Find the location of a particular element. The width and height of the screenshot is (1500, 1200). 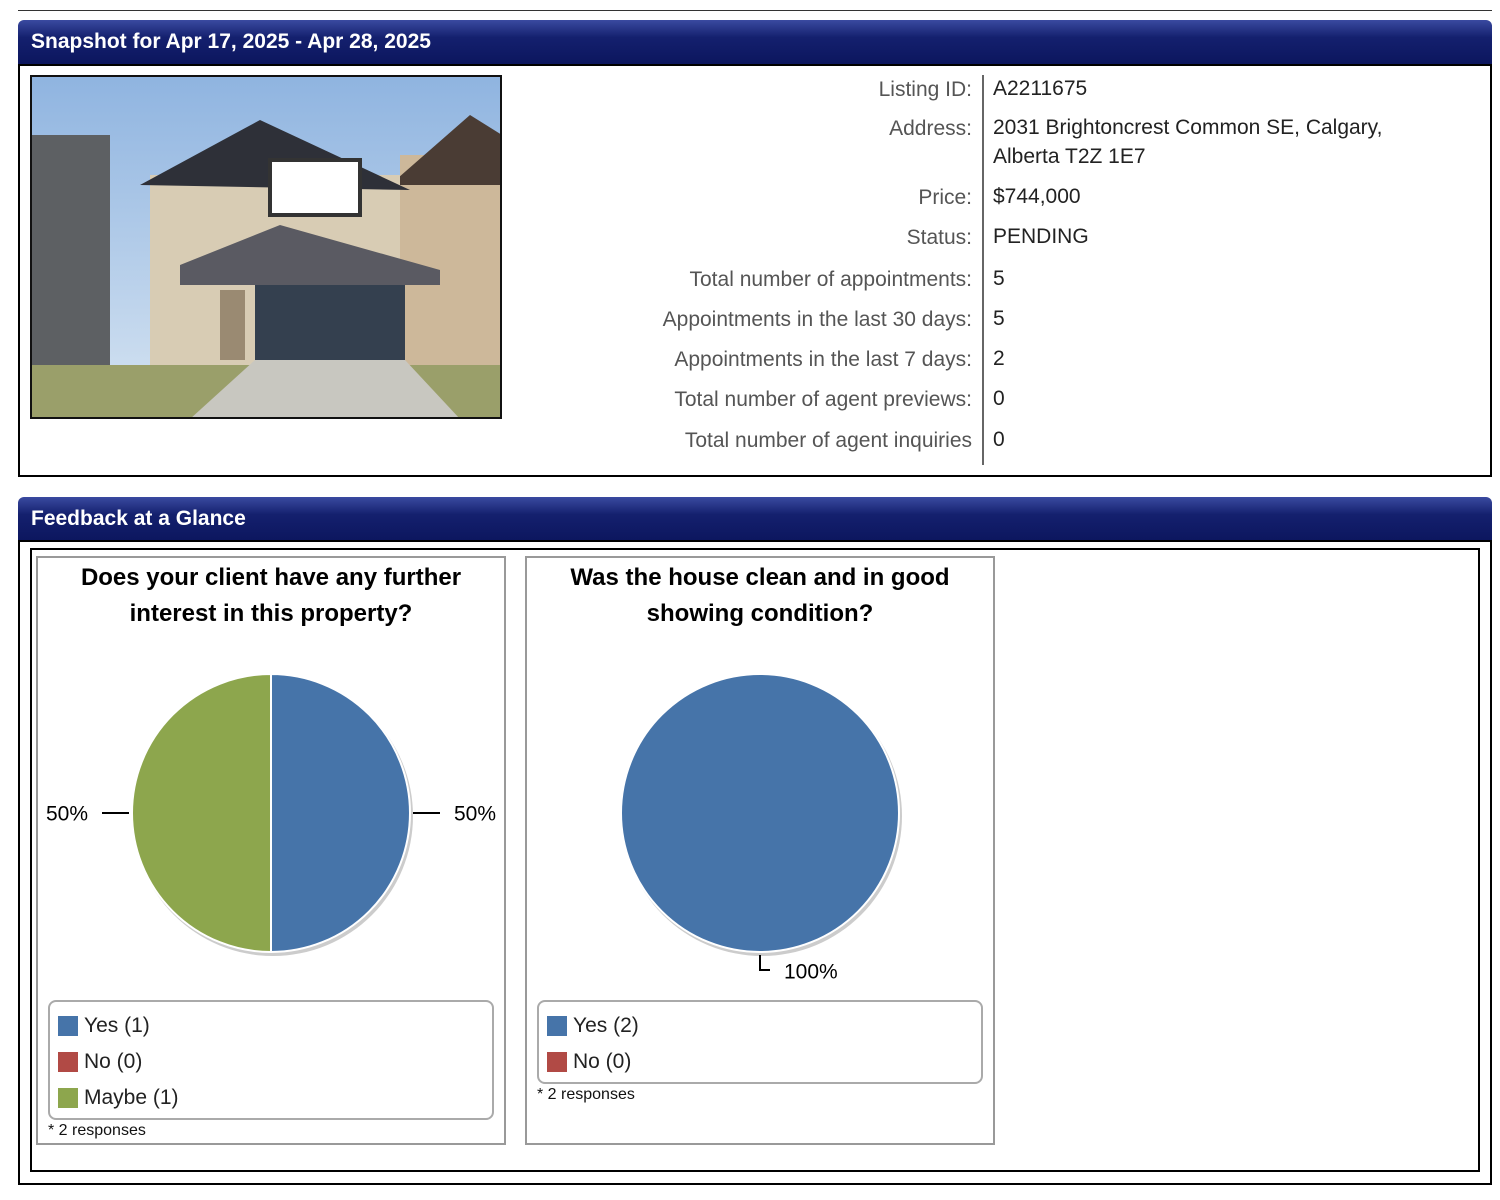

legend: Yes (2) No (0) is located at coordinates (760, 1042).